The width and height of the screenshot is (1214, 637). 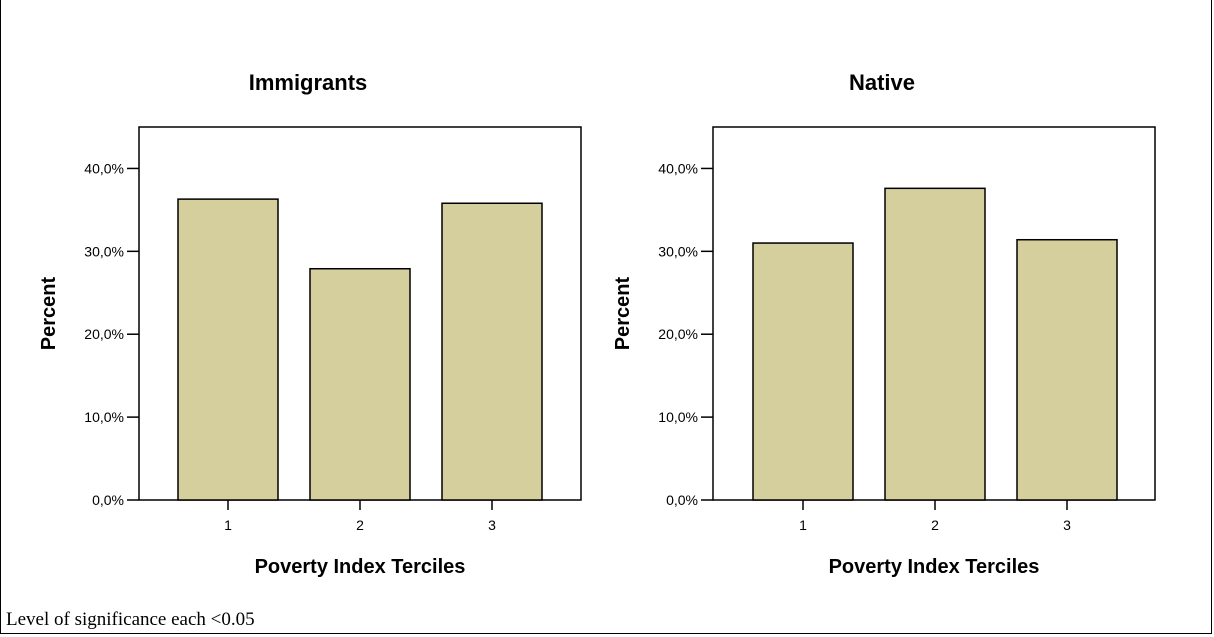 What do you see at coordinates (882, 82) in the screenshot?
I see `chart-title: Native` at bounding box center [882, 82].